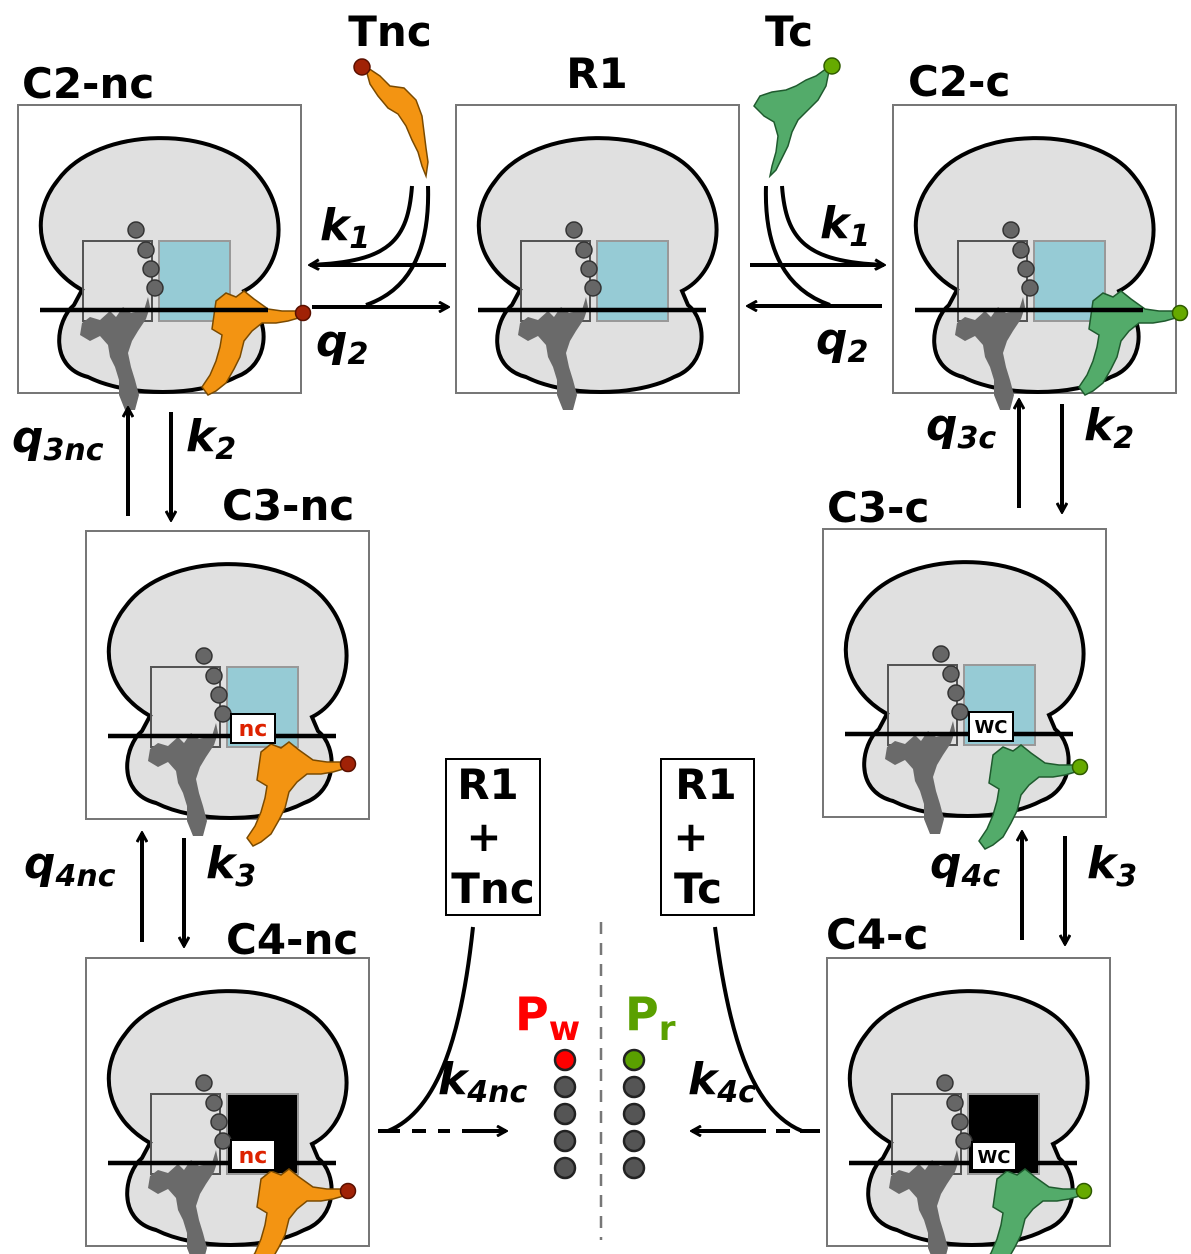 This screenshot has width=1191, height=1254. What do you see at coordinates (1112, 866) in the screenshot?
I see `rate-k3-right: k3` at bounding box center [1112, 866].